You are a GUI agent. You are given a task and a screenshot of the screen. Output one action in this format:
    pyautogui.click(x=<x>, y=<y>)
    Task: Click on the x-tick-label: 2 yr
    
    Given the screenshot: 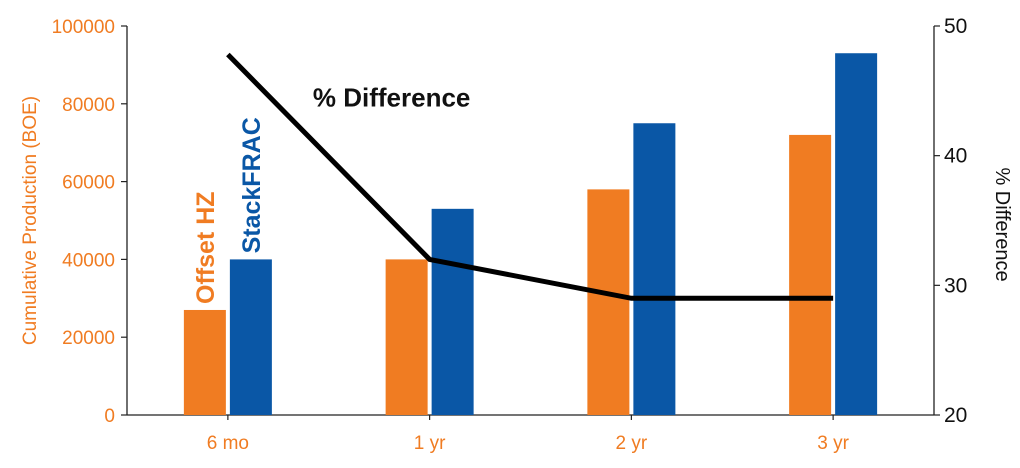 What is the action you would take?
    pyautogui.click(x=632, y=443)
    